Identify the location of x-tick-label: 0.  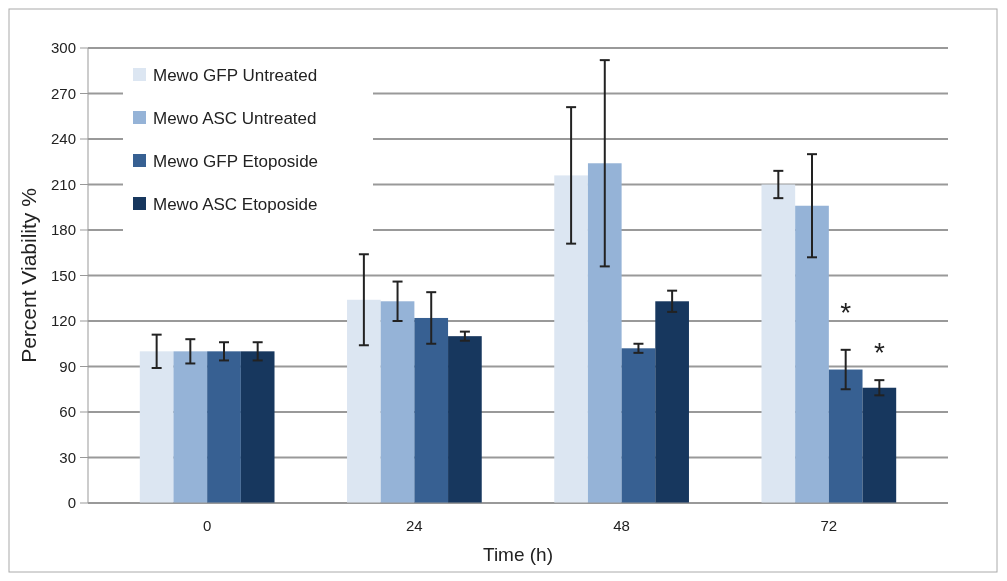
(207, 525).